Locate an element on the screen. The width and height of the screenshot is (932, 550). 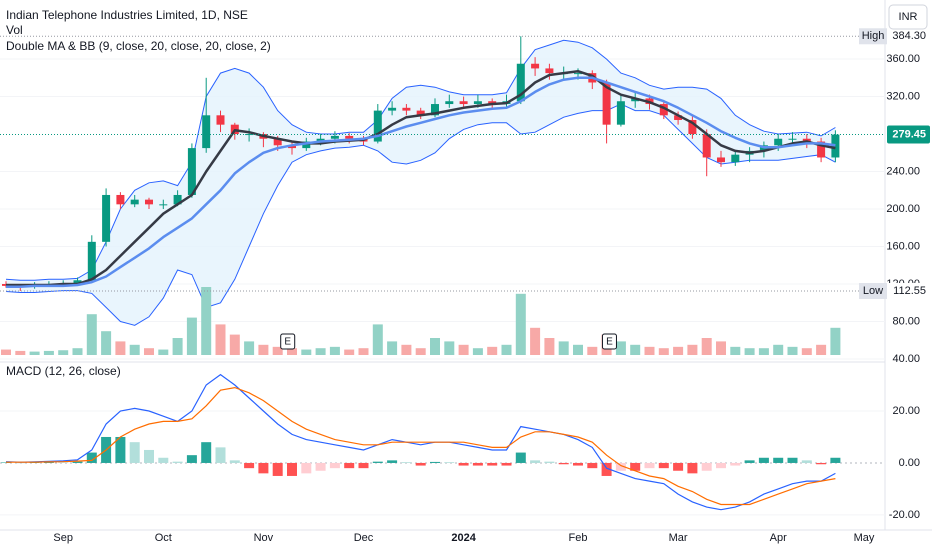
time-axis-label: Feb is located at coordinates (578, 538).